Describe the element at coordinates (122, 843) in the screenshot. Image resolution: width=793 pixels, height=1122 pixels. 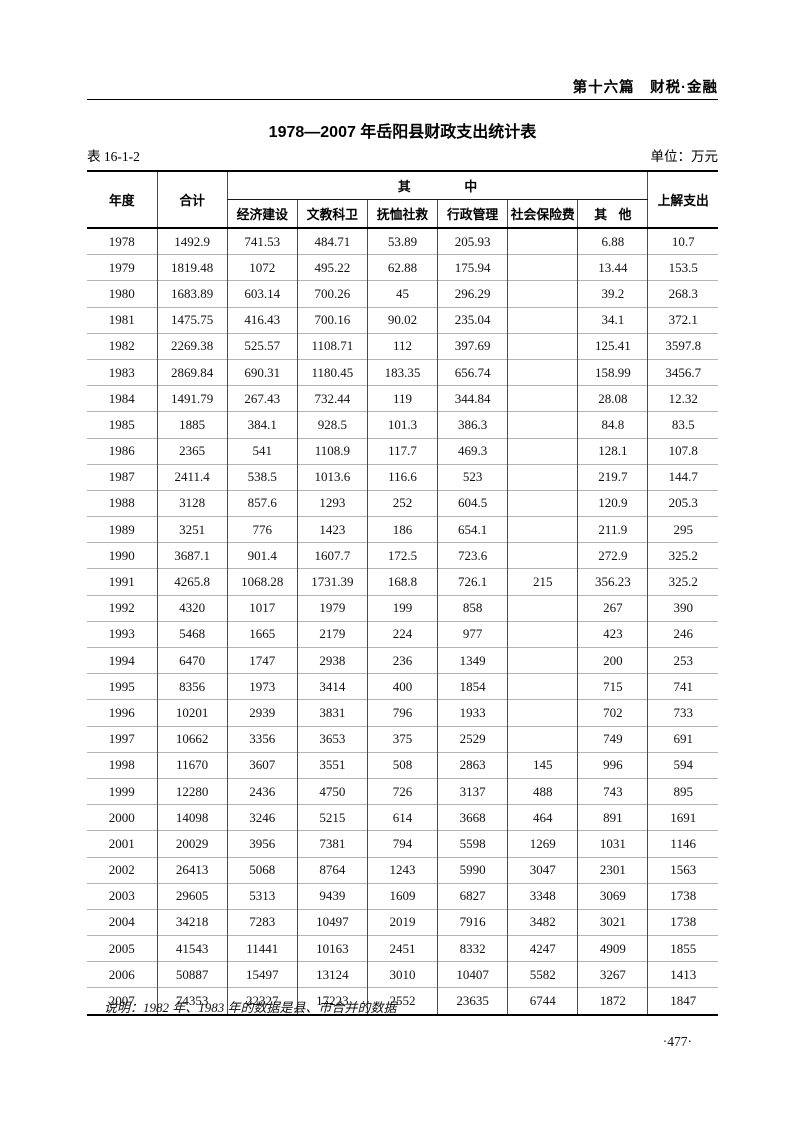
I see `year-cell: 2001` at that location.